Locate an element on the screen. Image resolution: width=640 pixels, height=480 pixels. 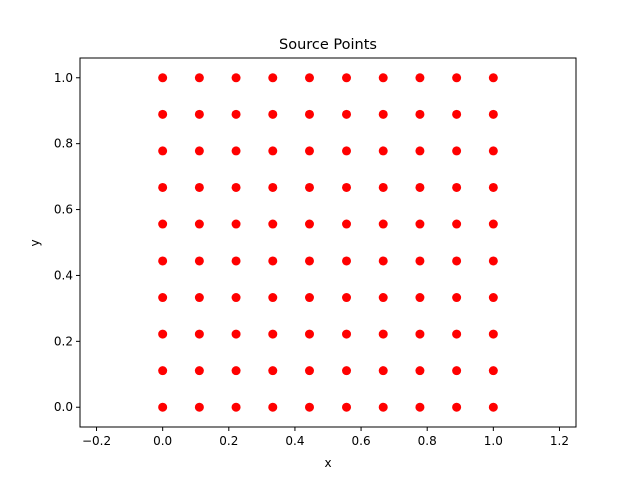
x-tick-label: 0.0 is located at coordinates (162, 441).